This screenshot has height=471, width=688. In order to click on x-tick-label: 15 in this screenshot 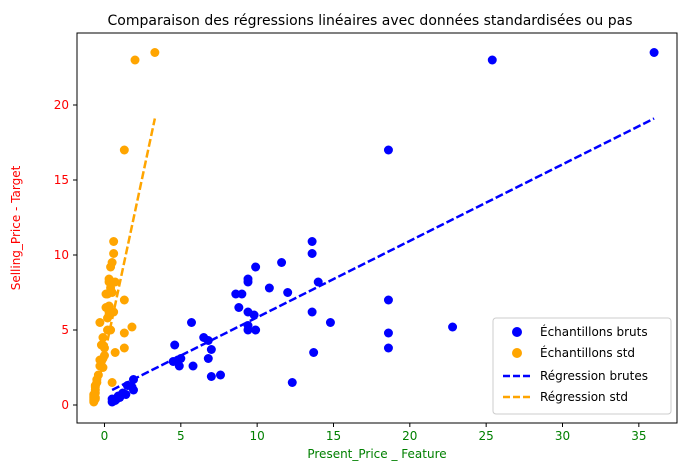, I will do `click(333, 436)`.